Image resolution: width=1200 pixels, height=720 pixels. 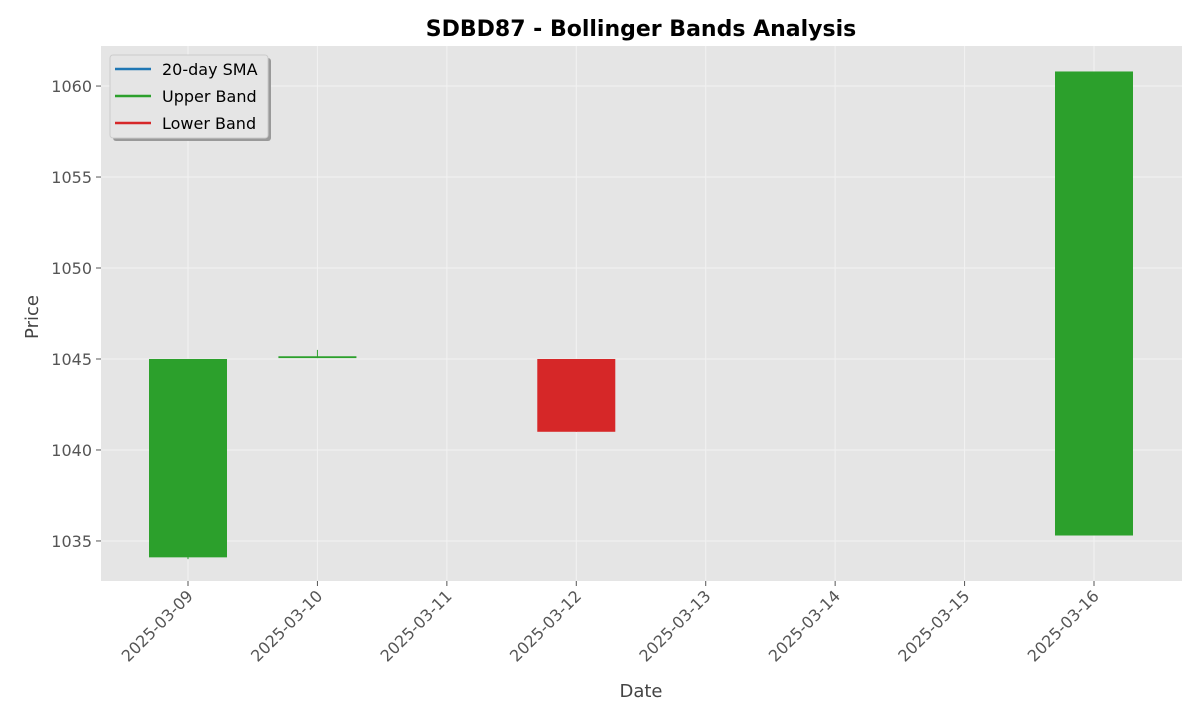 What do you see at coordinates (71, 450) in the screenshot?
I see `y-tick-label: 1040` at bounding box center [71, 450].